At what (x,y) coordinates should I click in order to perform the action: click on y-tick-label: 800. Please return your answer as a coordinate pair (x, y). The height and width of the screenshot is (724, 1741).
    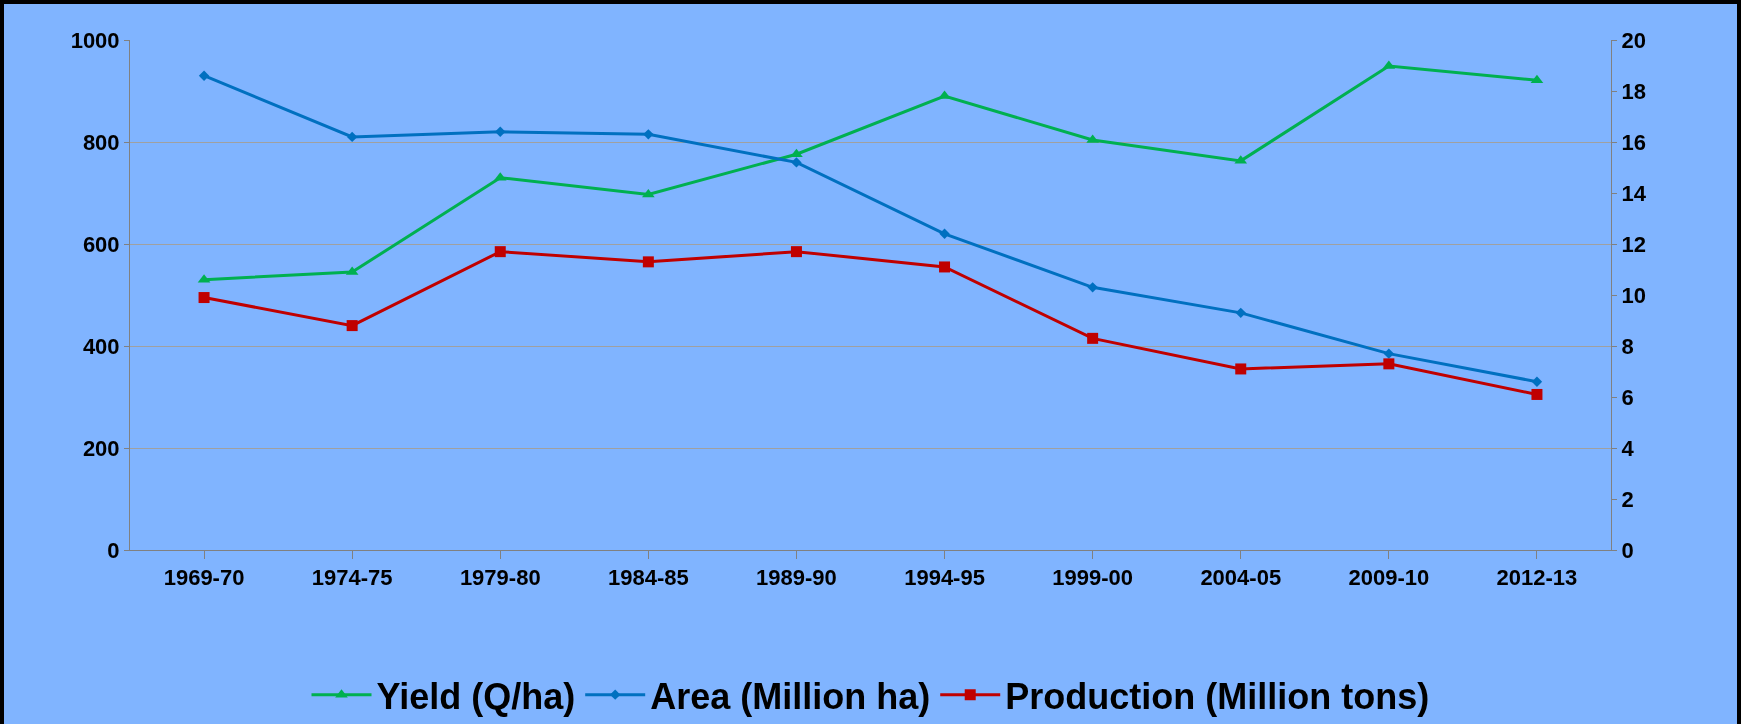
    Looking at the image, I should click on (101, 142).